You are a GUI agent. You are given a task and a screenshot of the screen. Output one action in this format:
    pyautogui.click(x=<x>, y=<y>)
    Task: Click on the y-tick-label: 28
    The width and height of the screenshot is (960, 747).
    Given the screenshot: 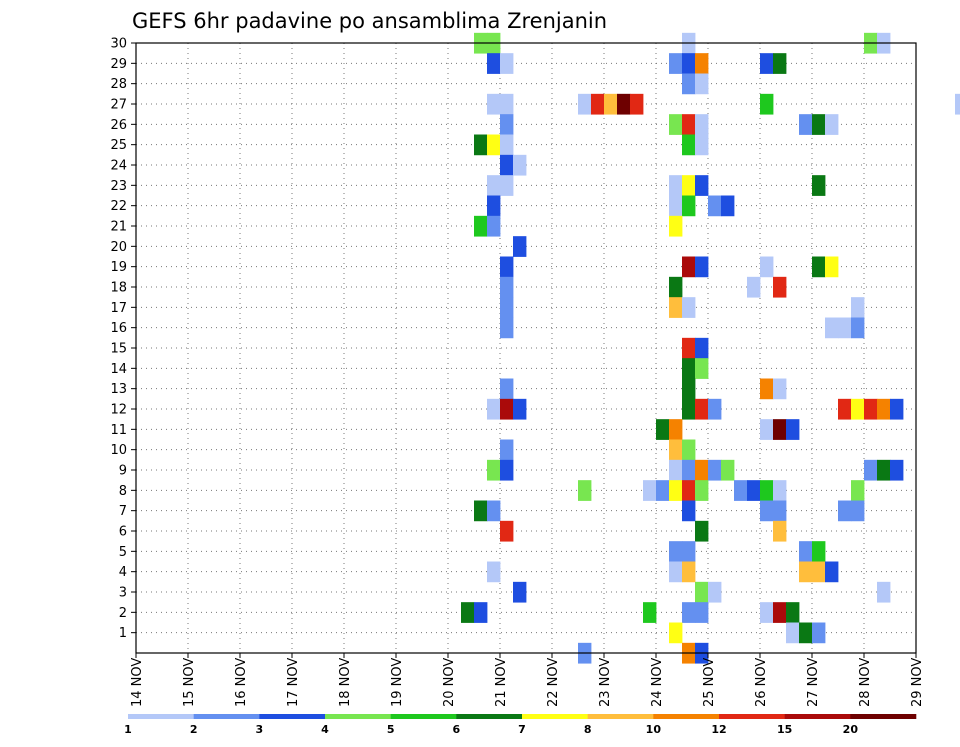 What is the action you would take?
    pyautogui.click(x=118, y=84)
    